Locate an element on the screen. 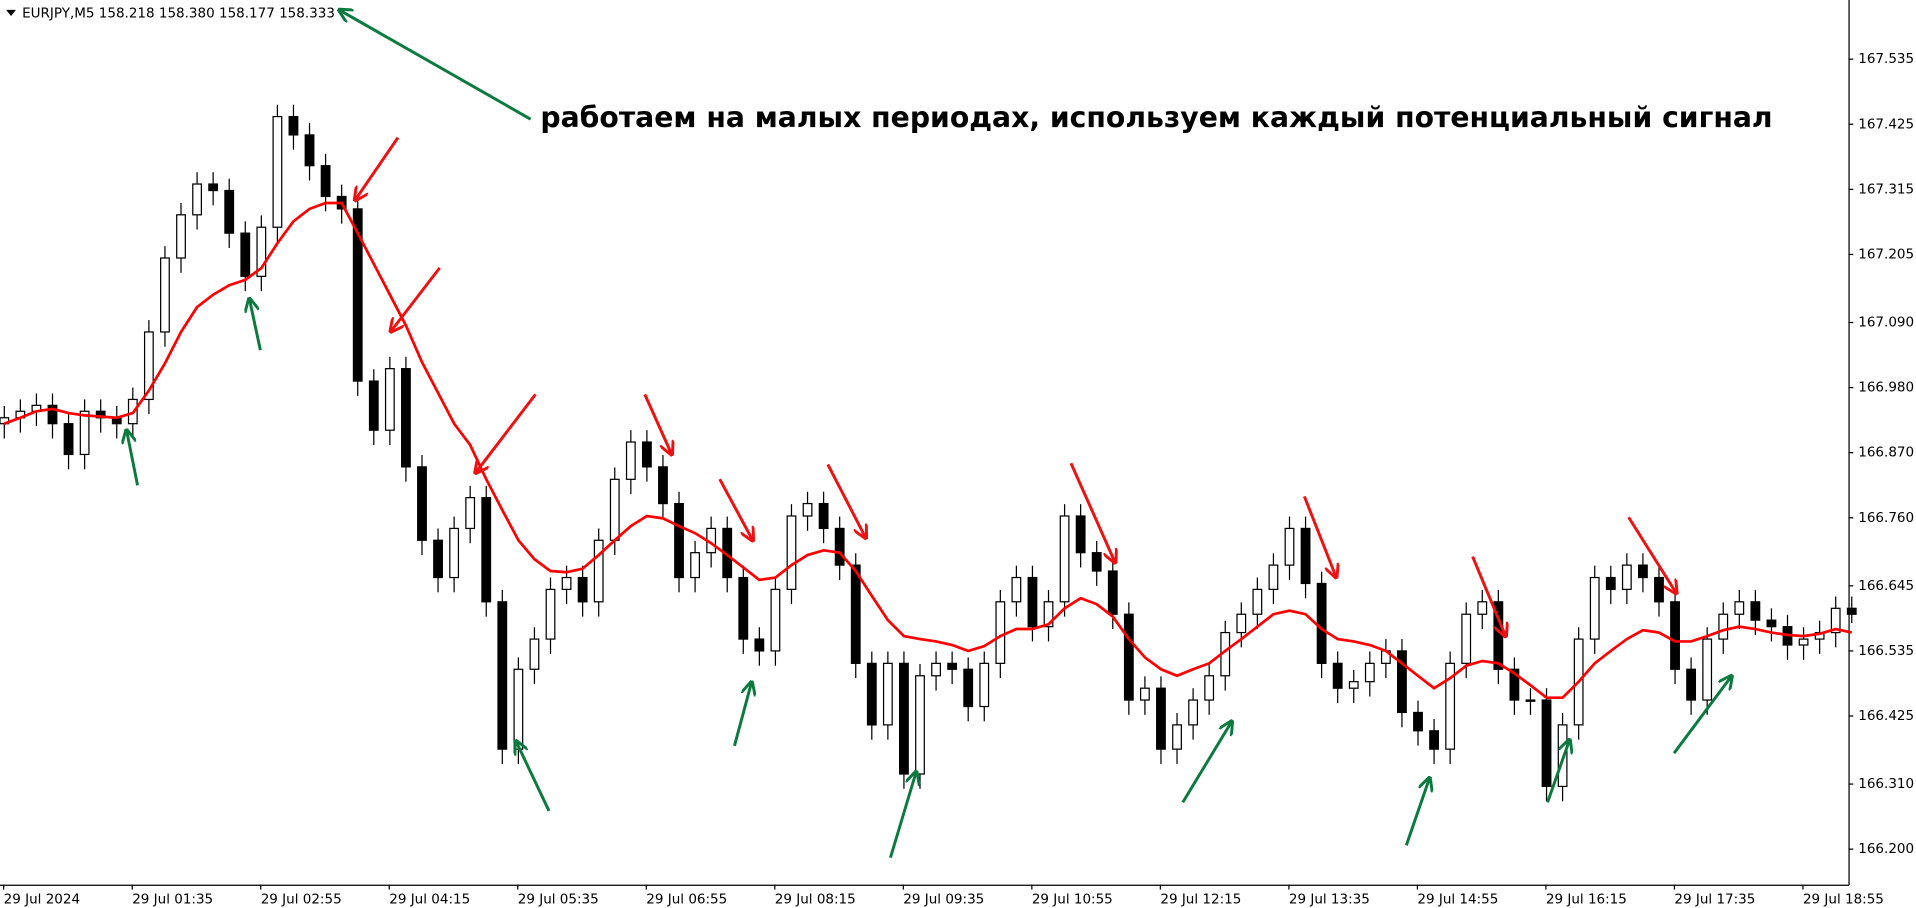  x-tick-label: 29 Jul 05:35 is located at coordinates (558, 899).